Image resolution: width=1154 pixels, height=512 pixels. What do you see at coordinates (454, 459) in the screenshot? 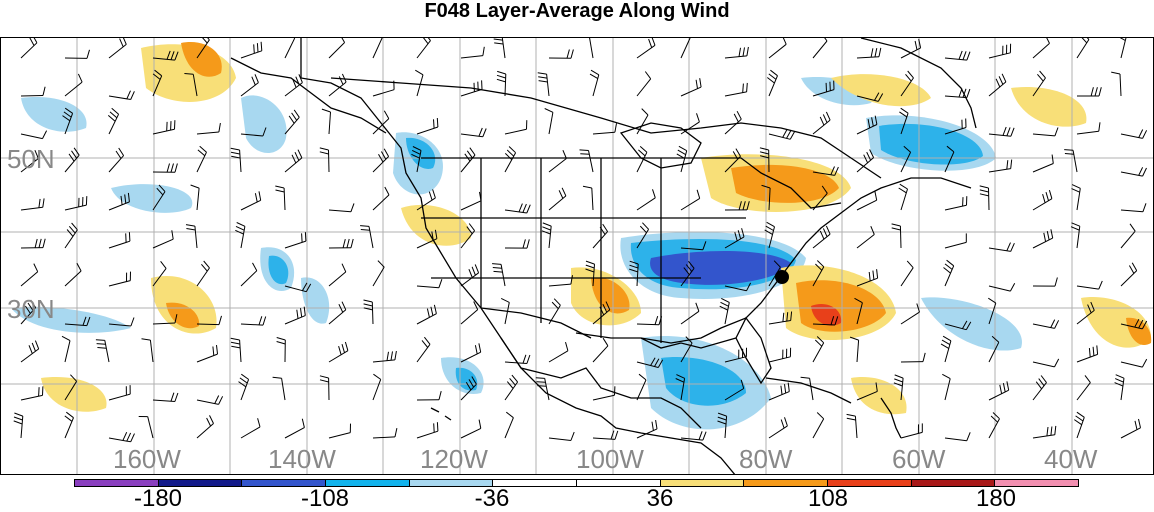
I see `lon-label-120w: 120W` at bounding box center [454, 459].